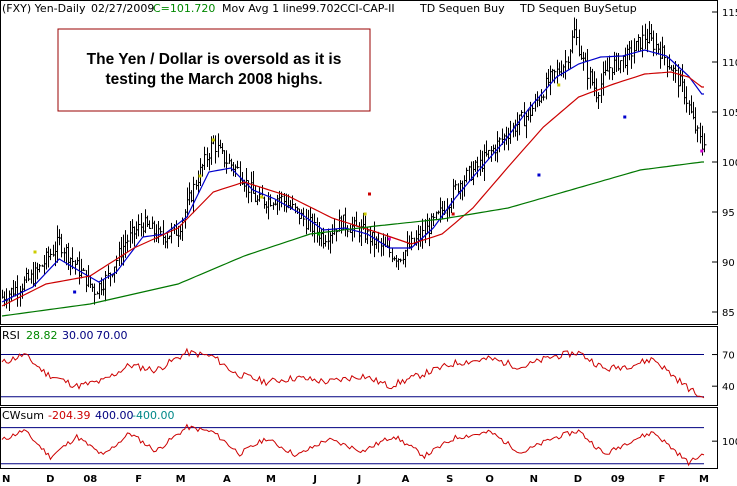  I want to click on price-tick-label: 115, so click(729, 13).